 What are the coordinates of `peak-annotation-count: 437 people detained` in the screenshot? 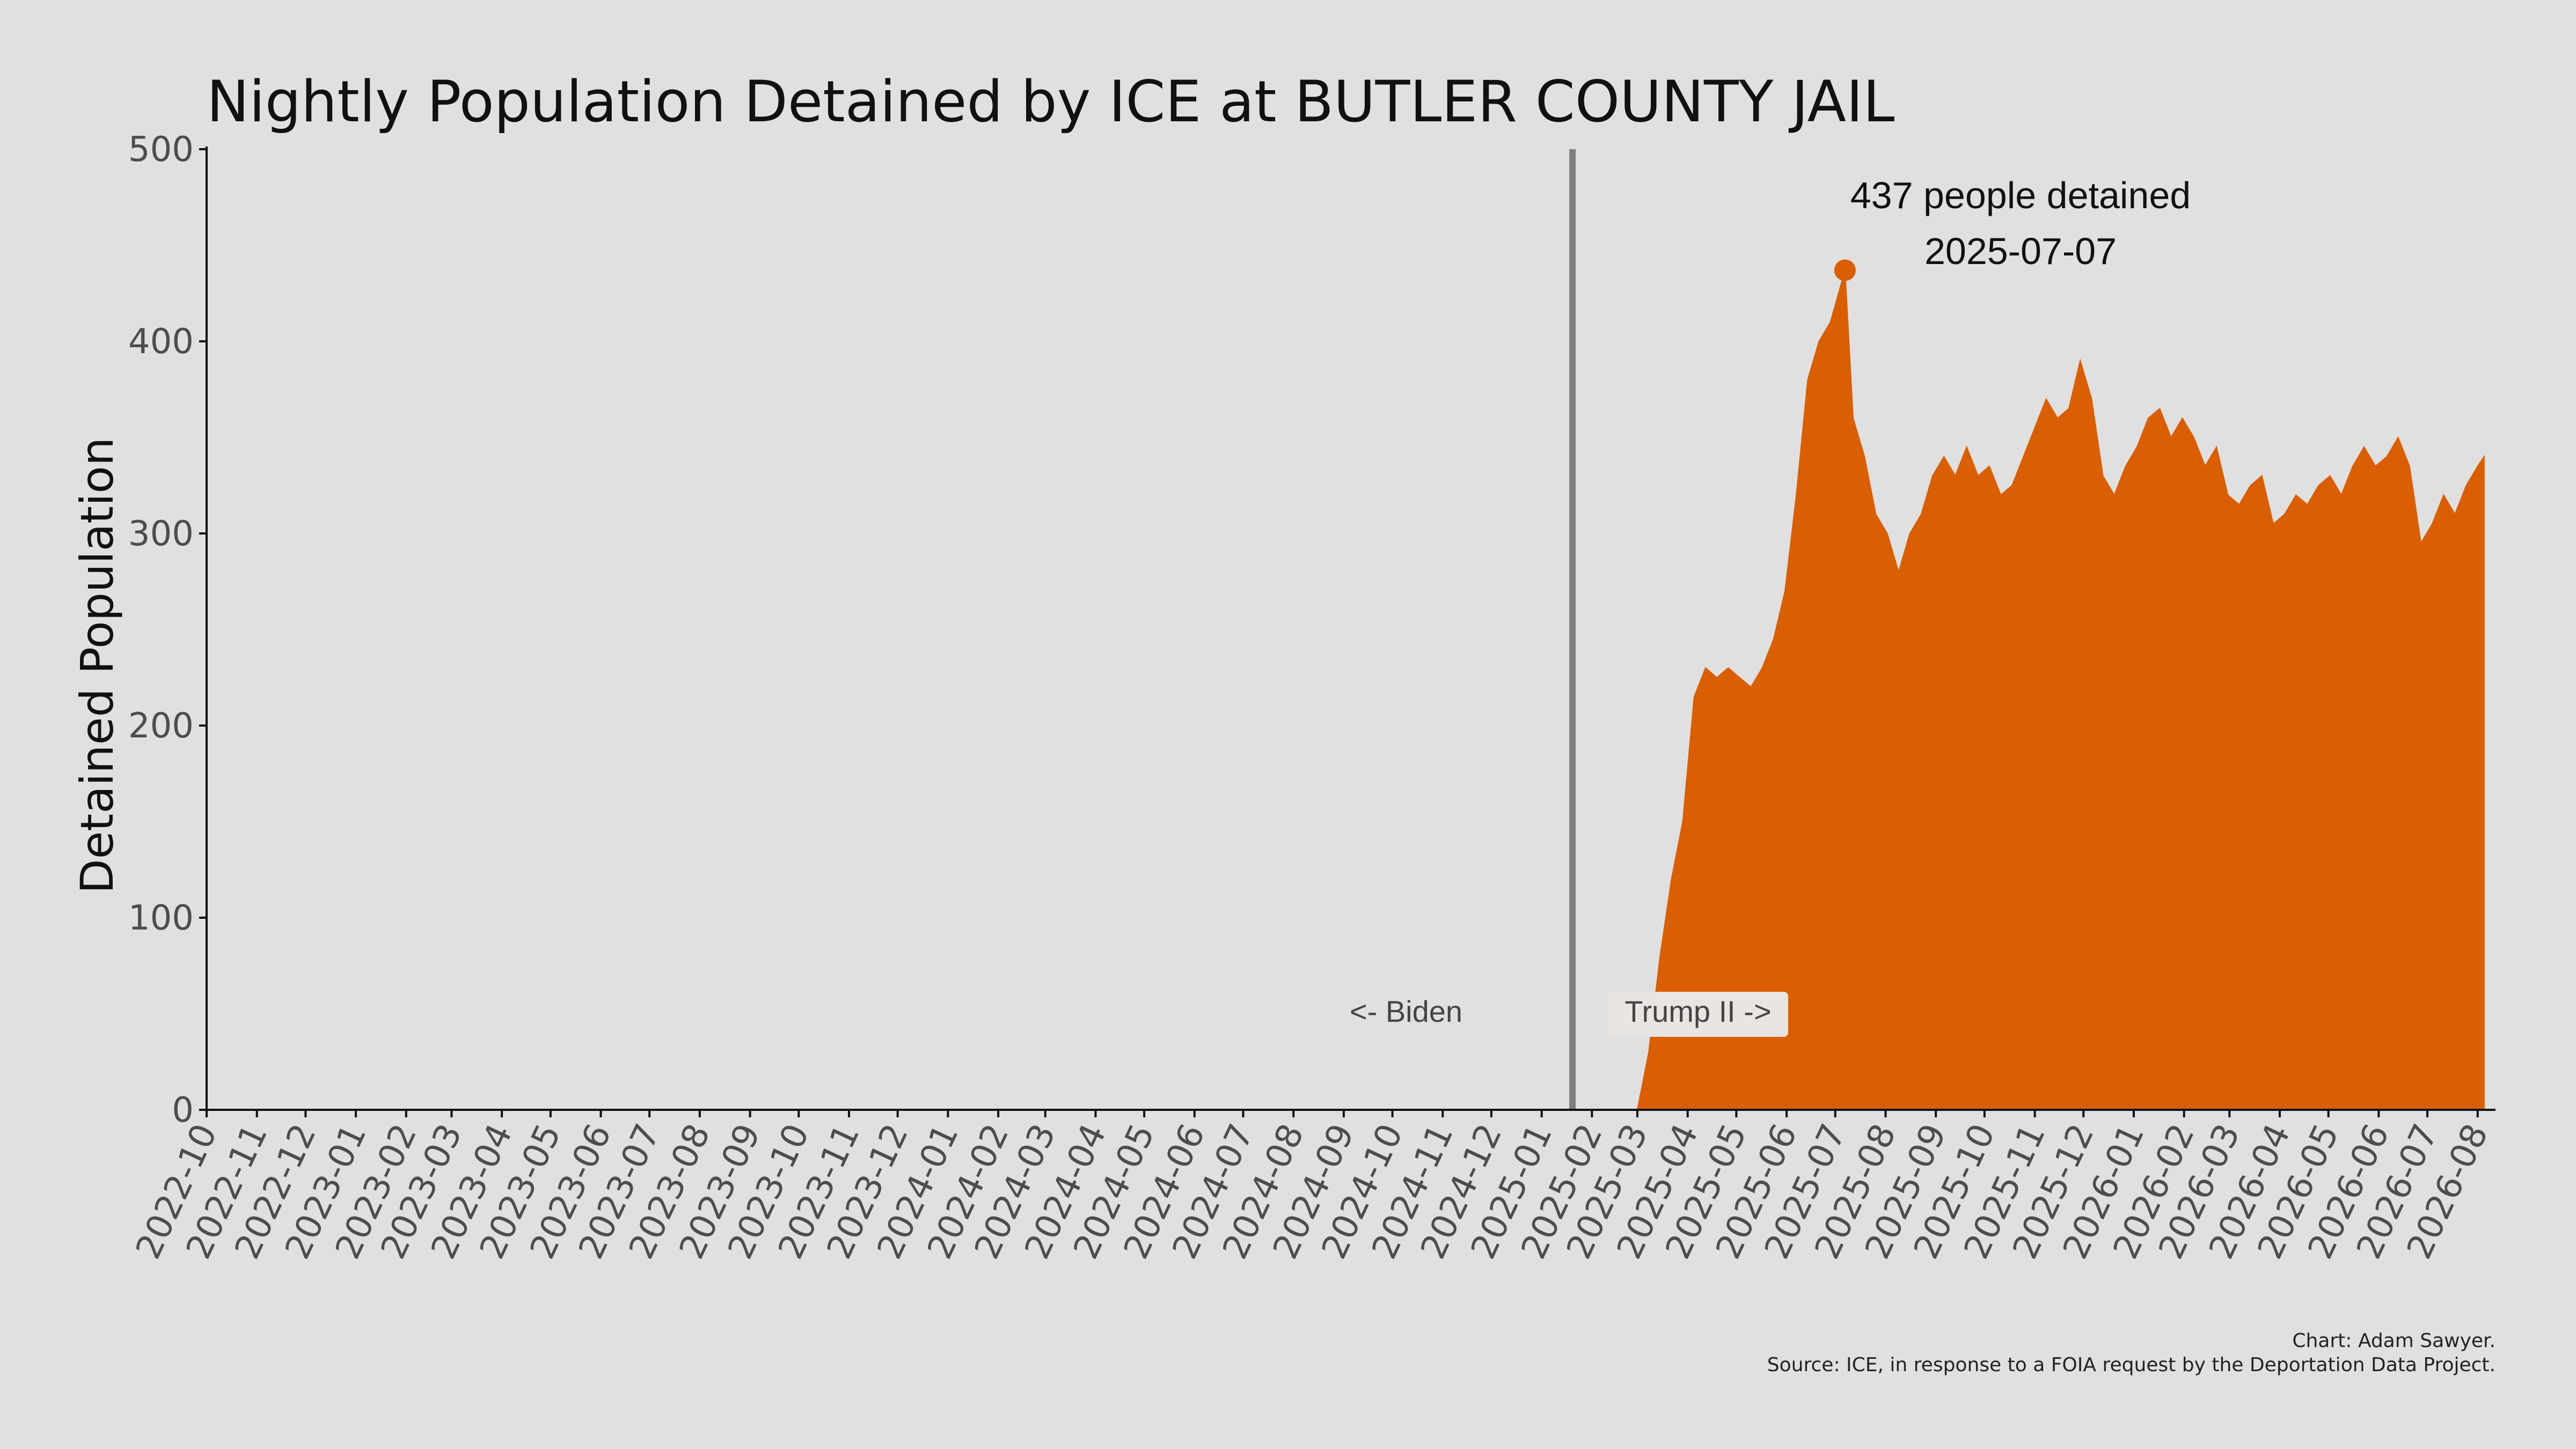 It's located at (2020, 195).